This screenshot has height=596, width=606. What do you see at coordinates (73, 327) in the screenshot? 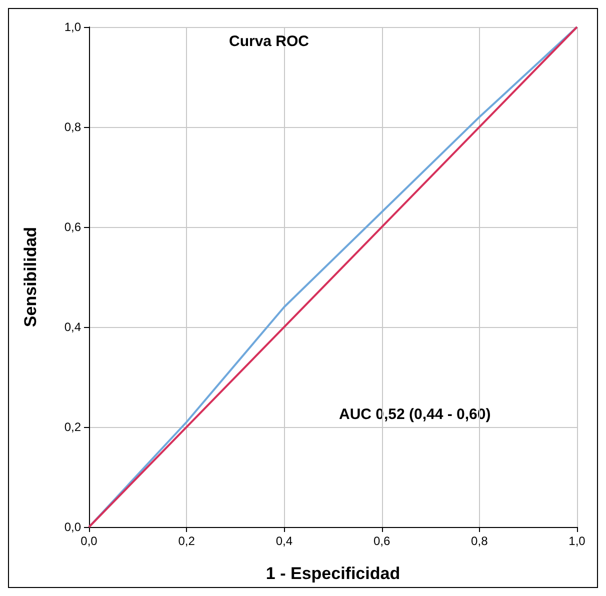
I see `y-tick-label: 0,4` at bounding box center [73, 327].